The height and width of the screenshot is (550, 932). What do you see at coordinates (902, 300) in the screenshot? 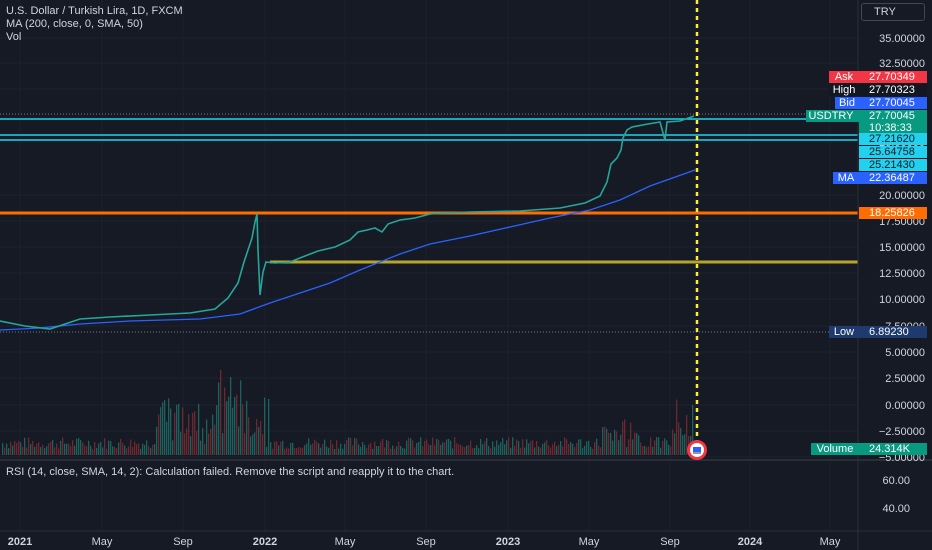
I see `price-axis-label: 10.00000` at bounding box center [902, 300].